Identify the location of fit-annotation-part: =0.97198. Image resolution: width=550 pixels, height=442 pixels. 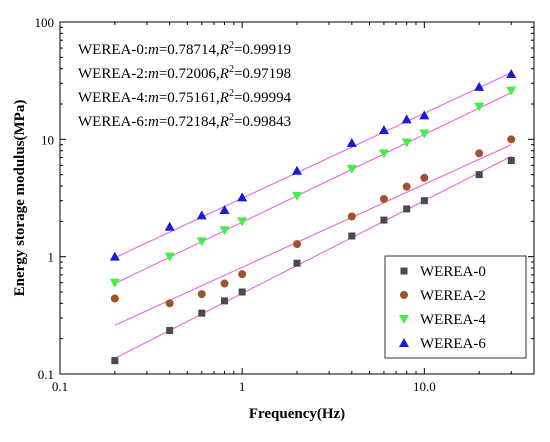
(262, 74).